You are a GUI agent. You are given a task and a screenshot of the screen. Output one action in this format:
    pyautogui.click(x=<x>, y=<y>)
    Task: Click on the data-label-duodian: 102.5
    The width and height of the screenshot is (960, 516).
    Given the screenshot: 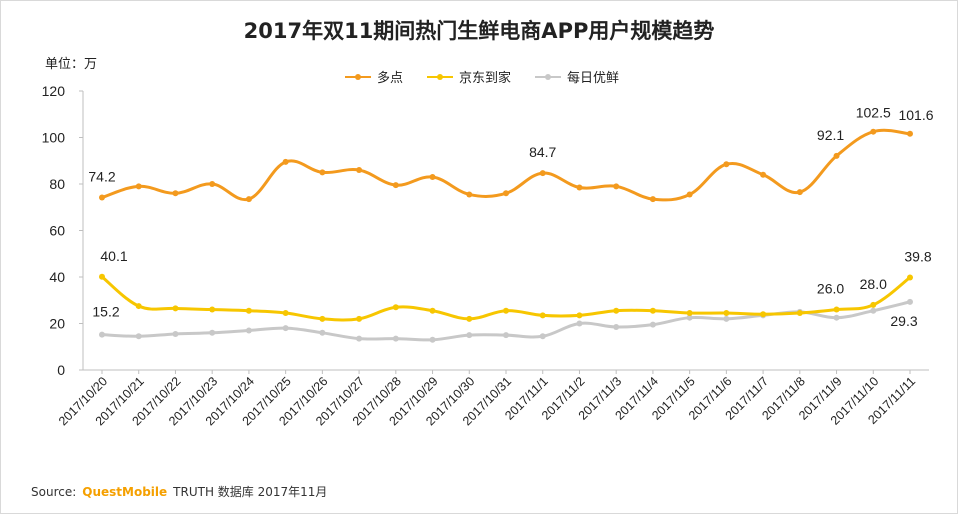 What is the action you would take?
    pyautogui.click(x=873, y=113)
    